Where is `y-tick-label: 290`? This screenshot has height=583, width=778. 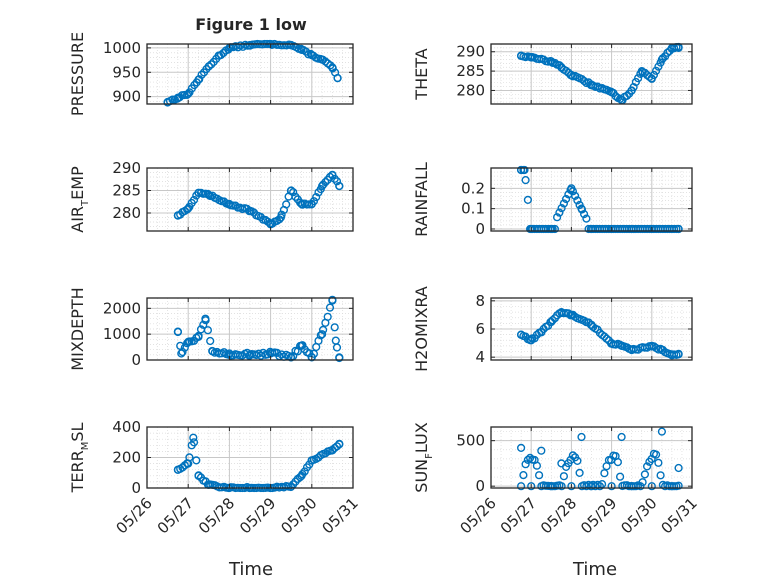 y-tick-label: 290 is located at coordinates (126, 168).